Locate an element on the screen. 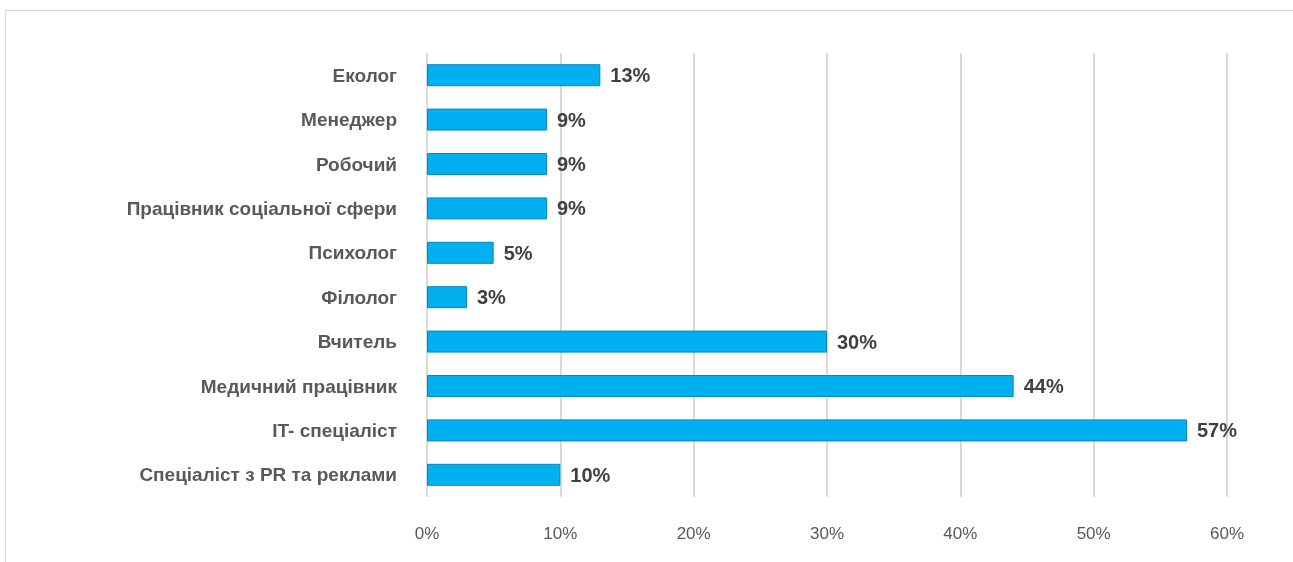 The width and height of the screenshot is (1293, 562). data-label: 3% is located at coordinates (492, 297).